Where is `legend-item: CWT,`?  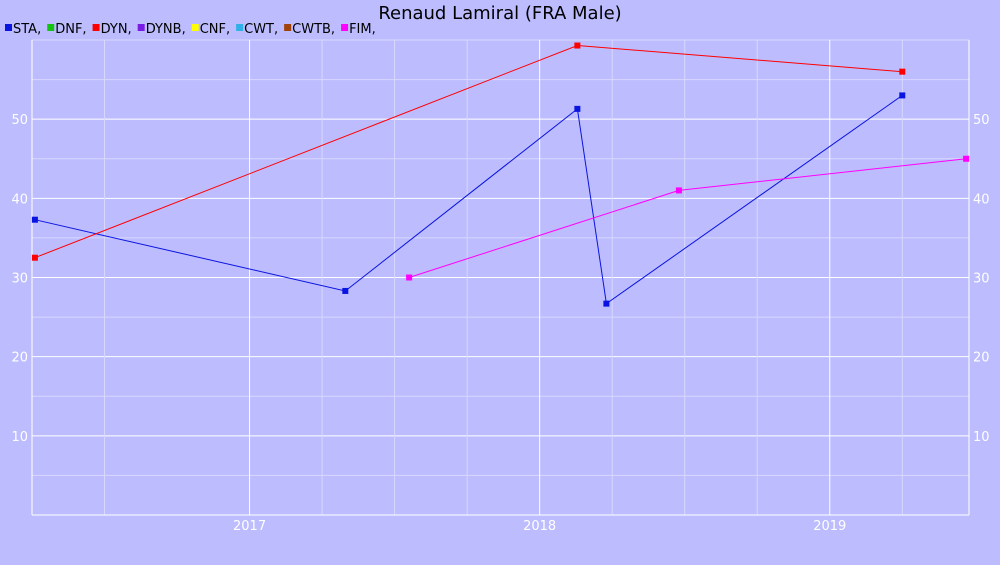 legend-item: CWT, is located at coordinates (257, 29).